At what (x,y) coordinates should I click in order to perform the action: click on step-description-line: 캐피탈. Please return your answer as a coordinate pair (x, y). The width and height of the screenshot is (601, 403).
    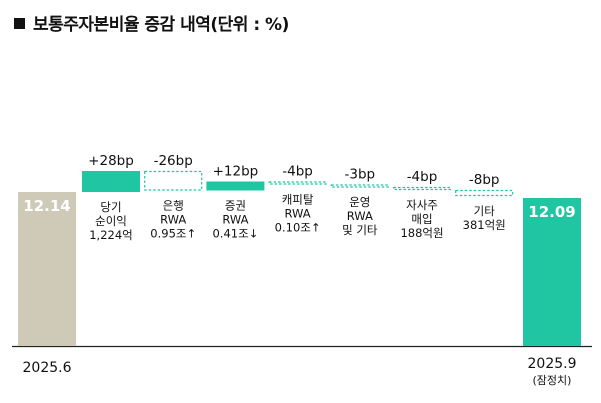
    Looking at the image, I should click on (298, 200).